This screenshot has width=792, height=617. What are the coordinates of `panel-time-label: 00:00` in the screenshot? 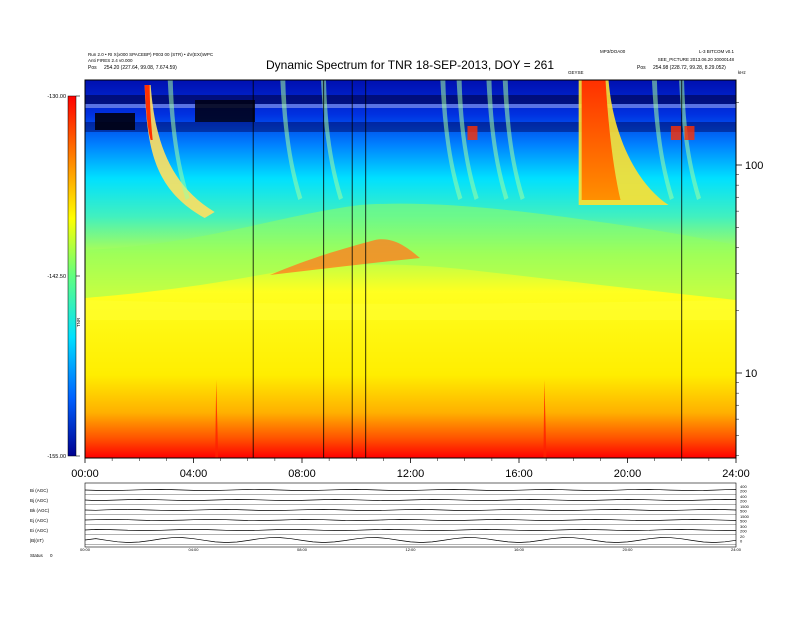 It's located at (85, 549).